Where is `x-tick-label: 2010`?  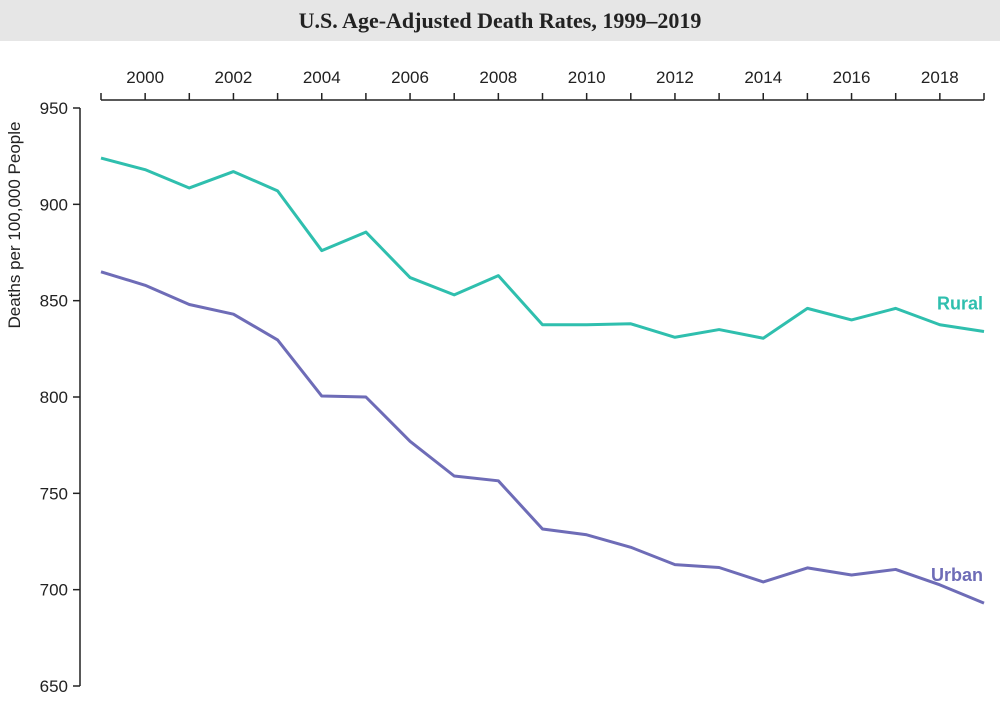 x-tick-label: 2010 is located at coordinates (587, 77).